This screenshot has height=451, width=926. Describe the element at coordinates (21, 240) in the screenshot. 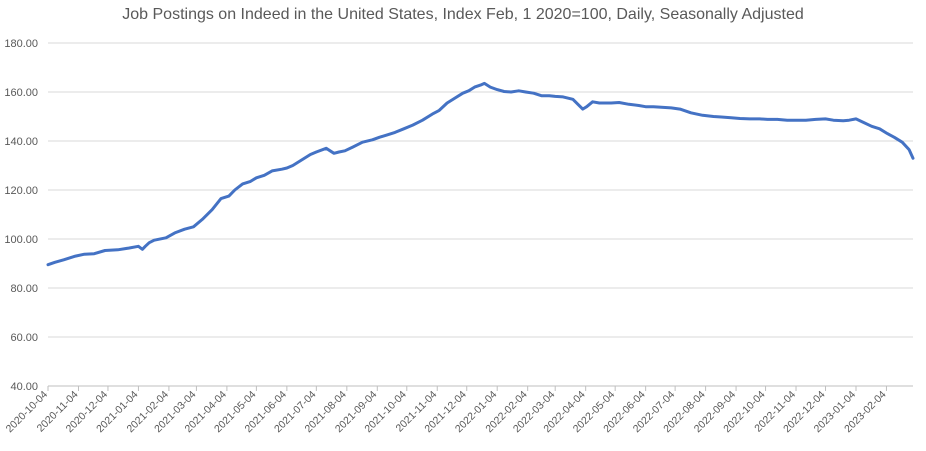

I see `y-tick-label: 100.00` at that location.